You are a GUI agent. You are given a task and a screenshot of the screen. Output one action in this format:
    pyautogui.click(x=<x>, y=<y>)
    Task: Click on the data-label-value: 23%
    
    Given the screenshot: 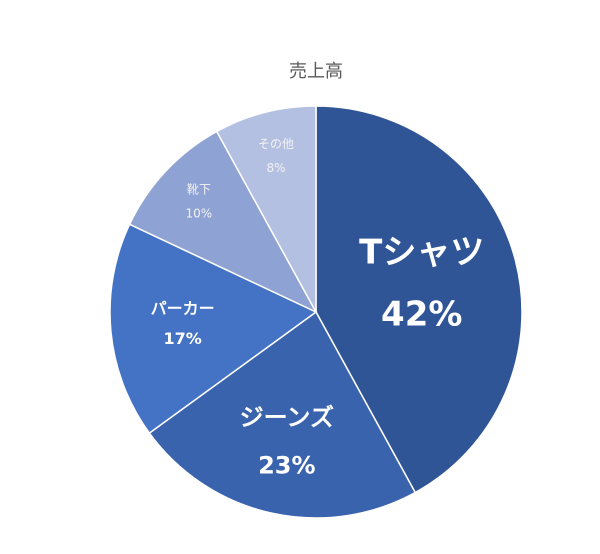 What is the action you would take?
    pyautogui.click(x=286, y=466)
    